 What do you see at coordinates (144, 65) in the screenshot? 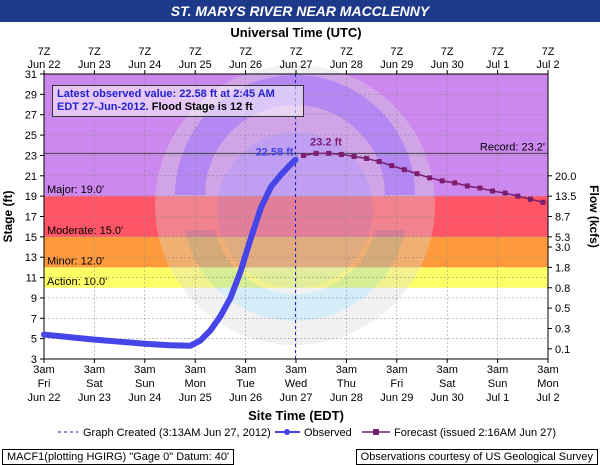
I see `top-tick-label-date: Jun 24` at bounding box center [144, 65].